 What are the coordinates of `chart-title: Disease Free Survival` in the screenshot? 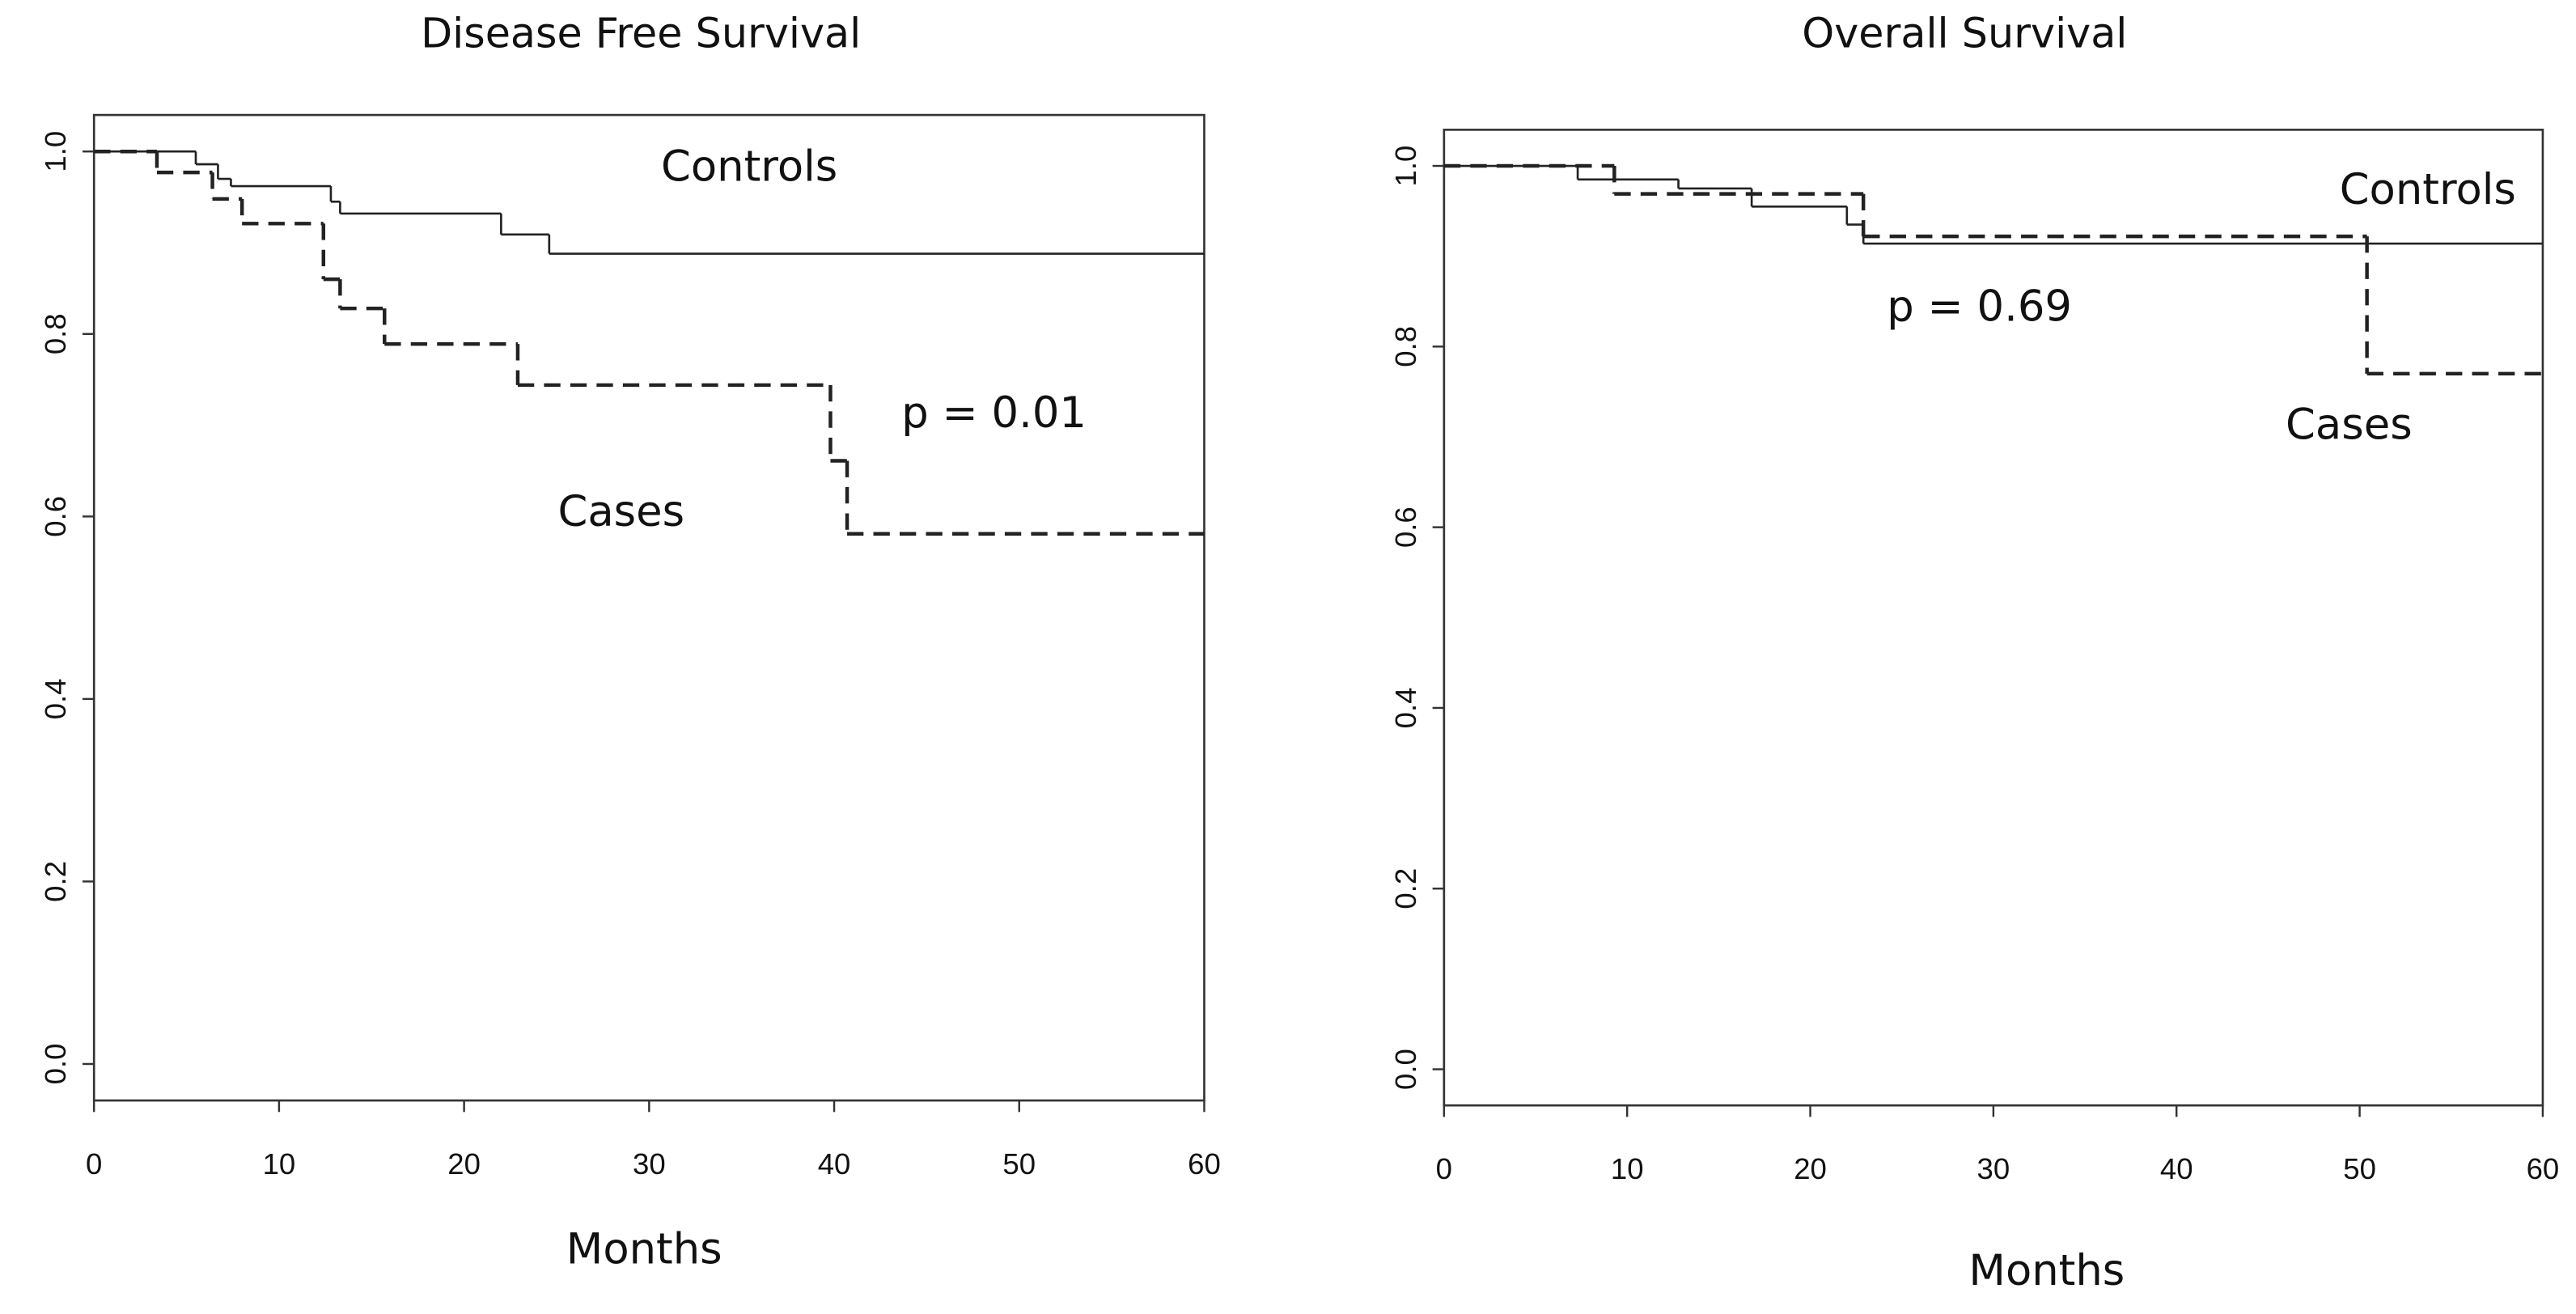 It's located at (641, 33).